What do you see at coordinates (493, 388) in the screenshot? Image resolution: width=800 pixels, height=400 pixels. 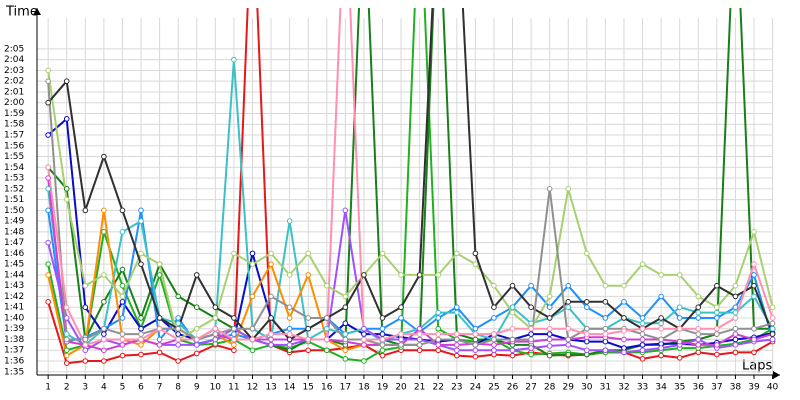 I see `x-tick-label: 25` at bounding box center [493, 388].